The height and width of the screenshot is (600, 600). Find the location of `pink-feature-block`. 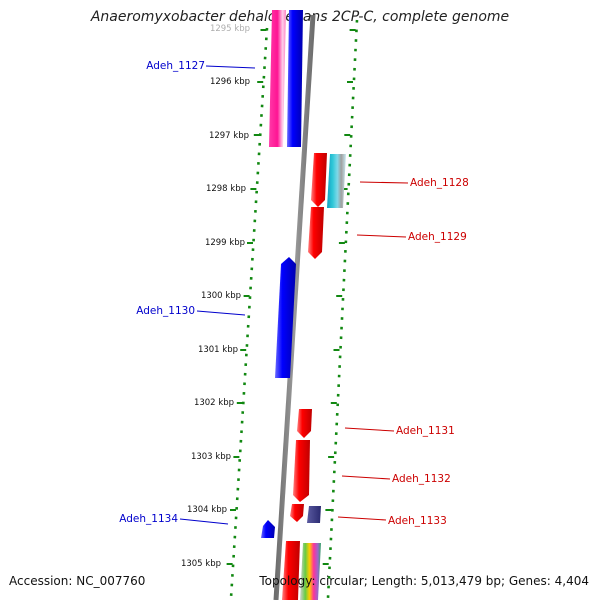

pink-feature-block is located at coordinates (277, 78).